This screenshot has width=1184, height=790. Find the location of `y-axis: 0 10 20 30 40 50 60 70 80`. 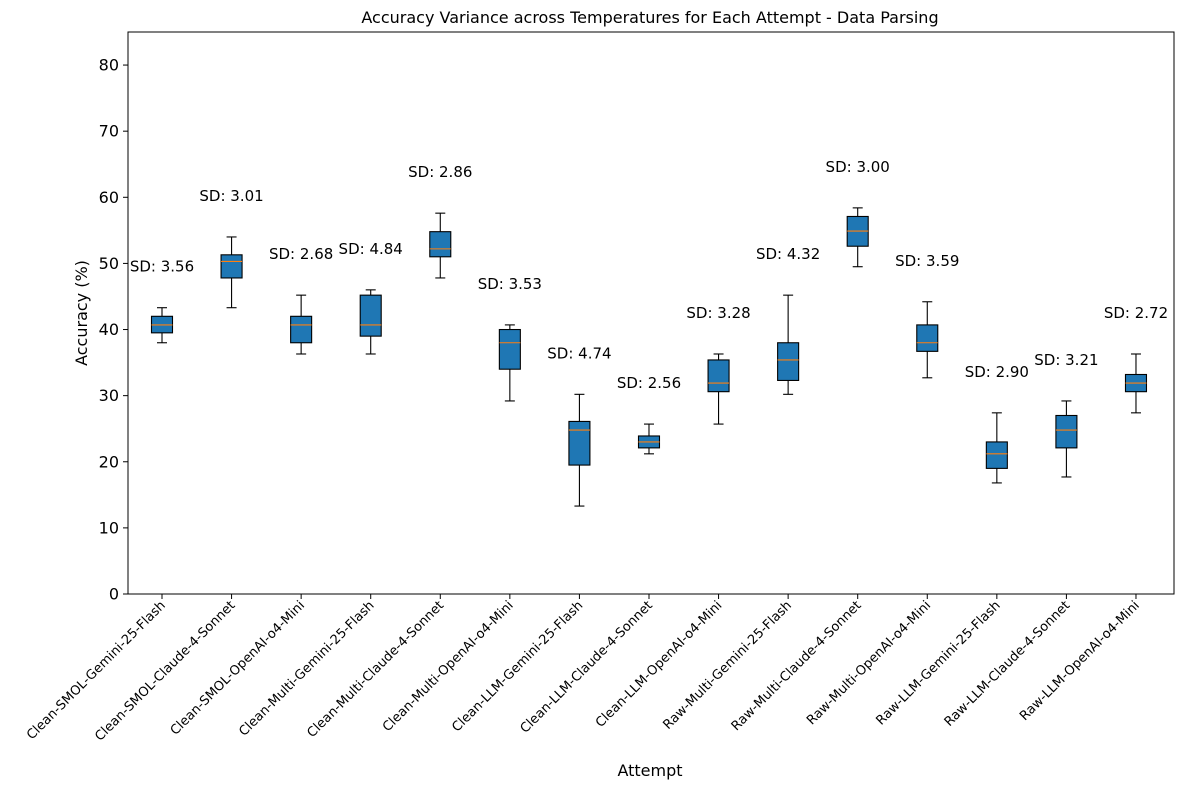

y-axis: 0 10 20 30 40 50 60 70 80 is located at coordinates (113, 330).